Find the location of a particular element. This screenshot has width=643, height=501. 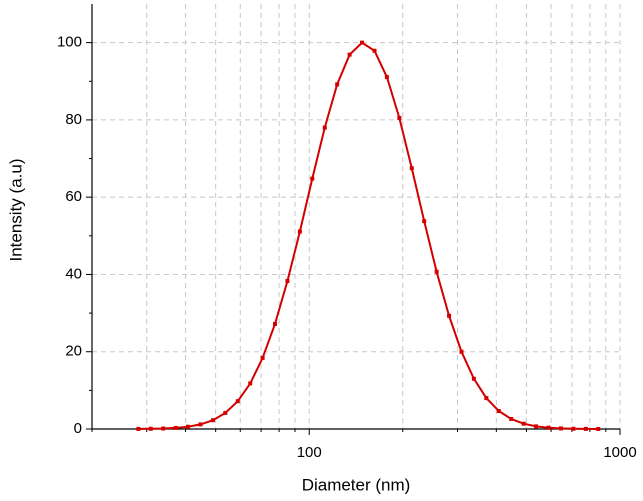

y-tick-label: 20 is located at coordinates (73, 351).